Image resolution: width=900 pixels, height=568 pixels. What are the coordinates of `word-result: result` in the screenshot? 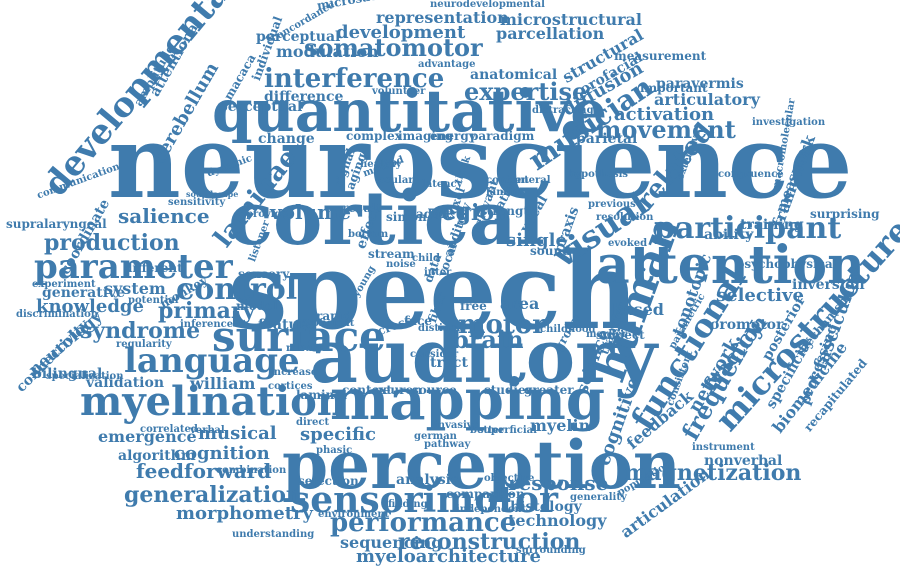 It's located at (362, 208).